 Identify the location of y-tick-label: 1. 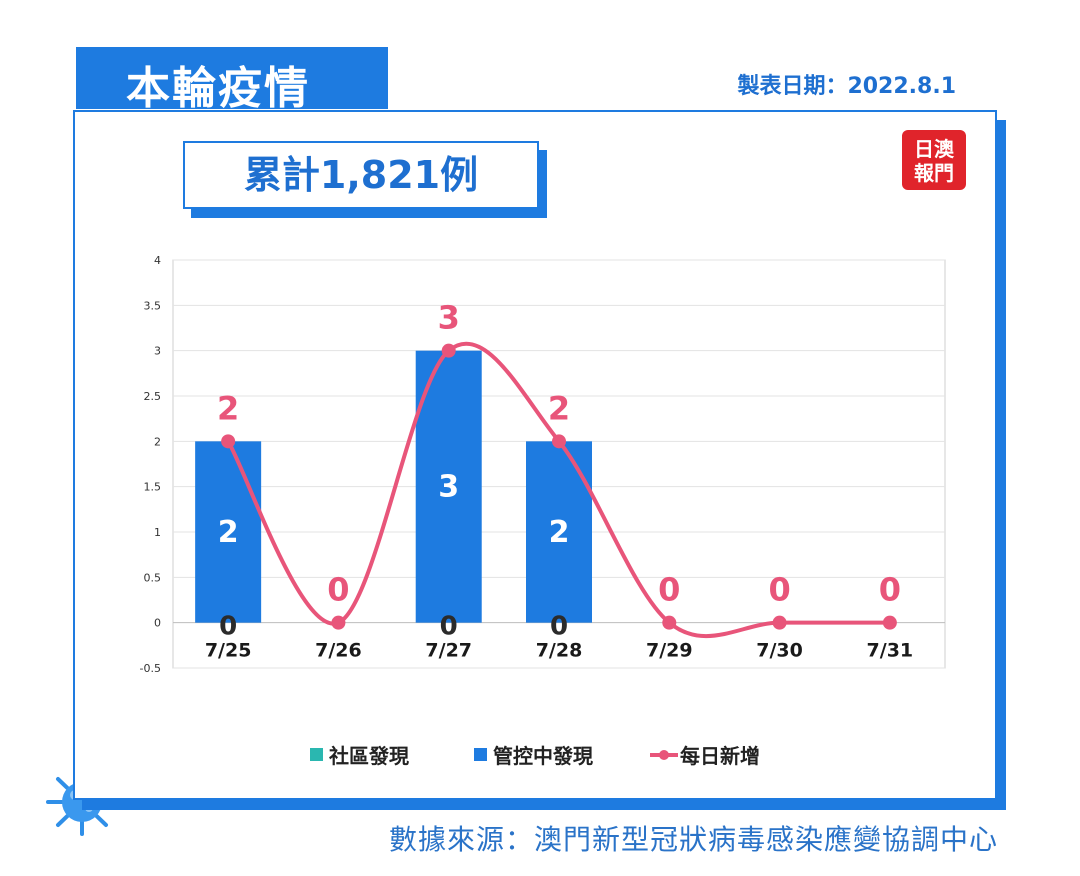
(157, 532).